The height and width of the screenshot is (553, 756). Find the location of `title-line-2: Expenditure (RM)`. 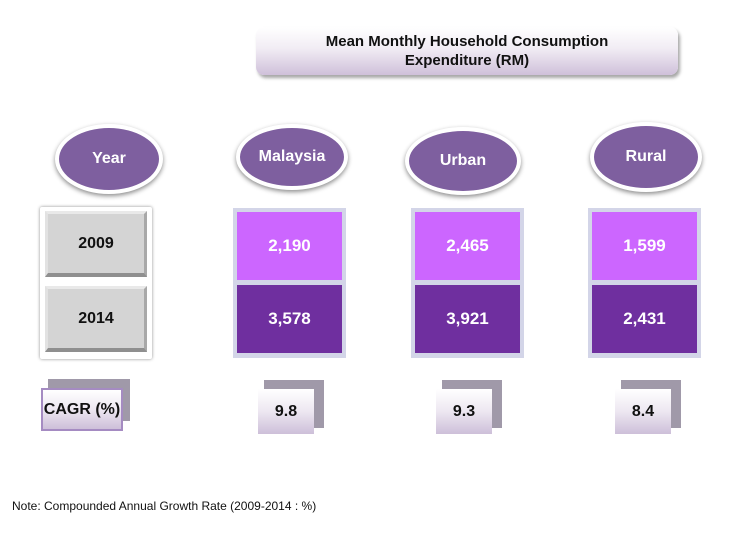

title-line-2: Expenditure (RM) is located at coordinates (467, 60).